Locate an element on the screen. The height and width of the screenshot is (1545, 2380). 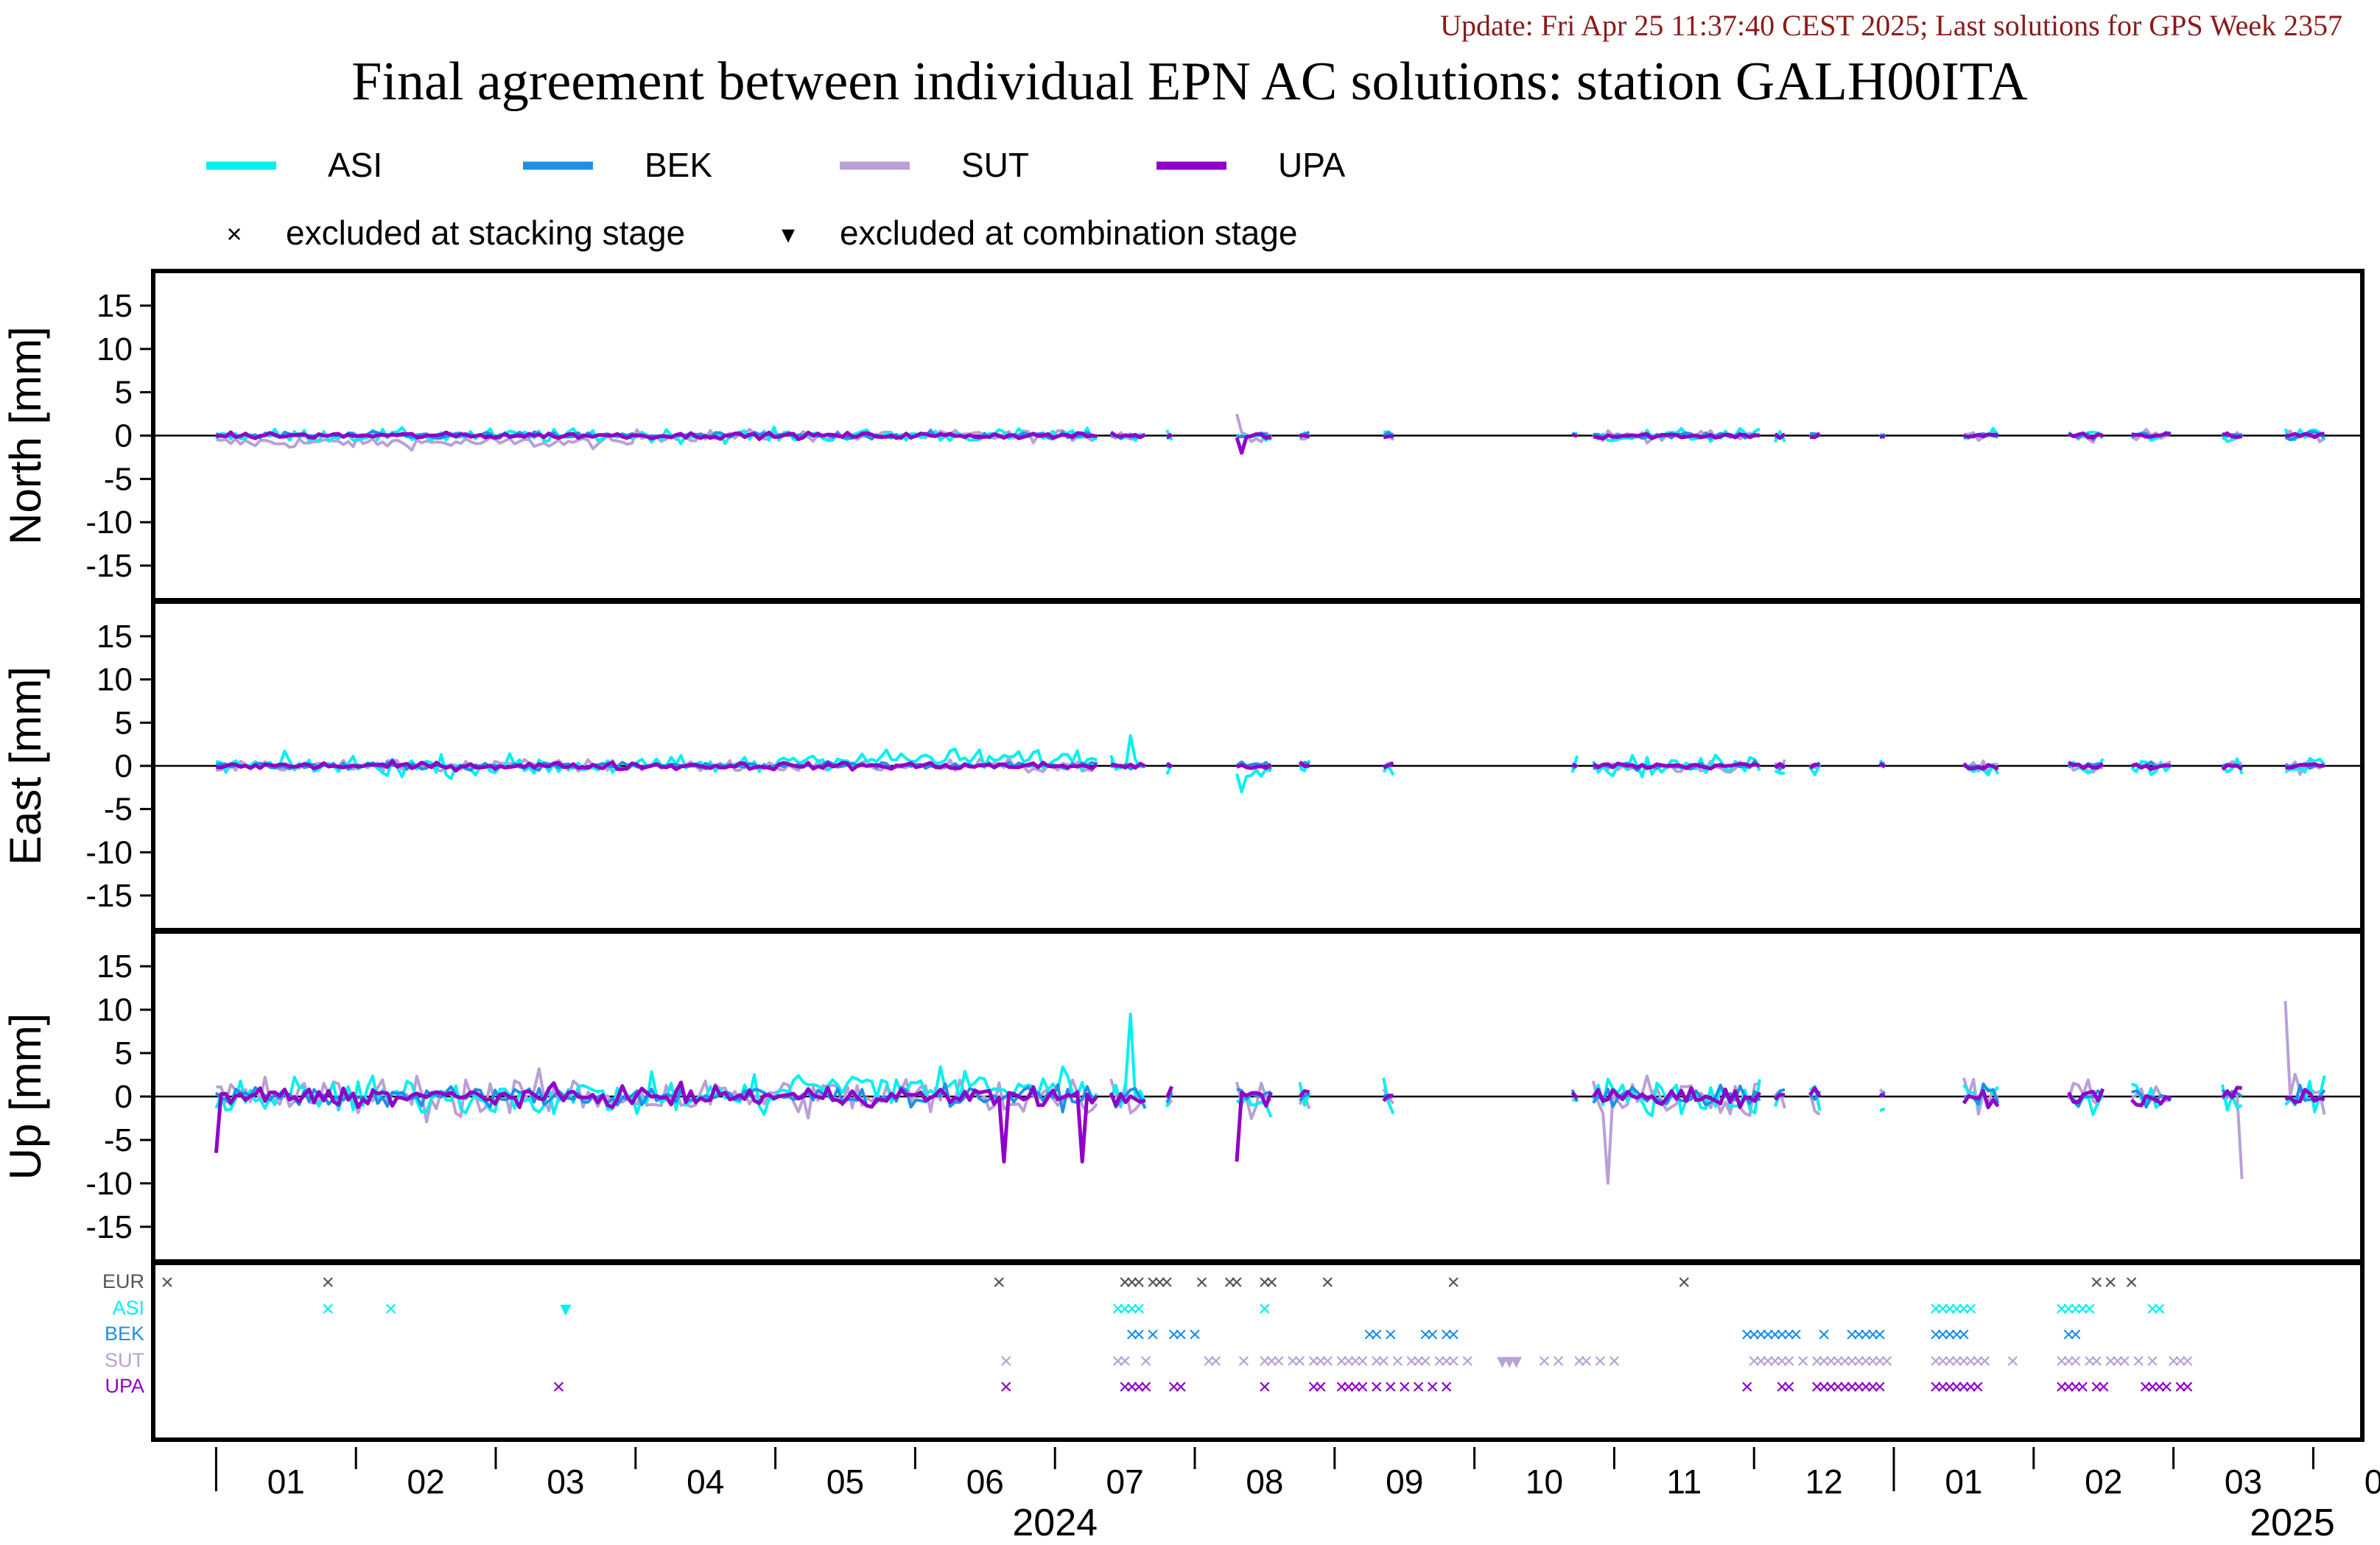
legend-label-sut: SUT is located at coordinates (995, 165).